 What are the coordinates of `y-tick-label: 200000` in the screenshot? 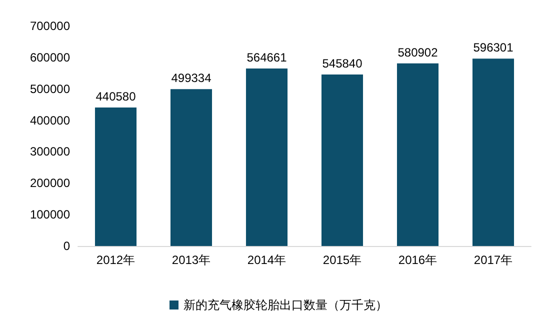 It's located at (50, 183).